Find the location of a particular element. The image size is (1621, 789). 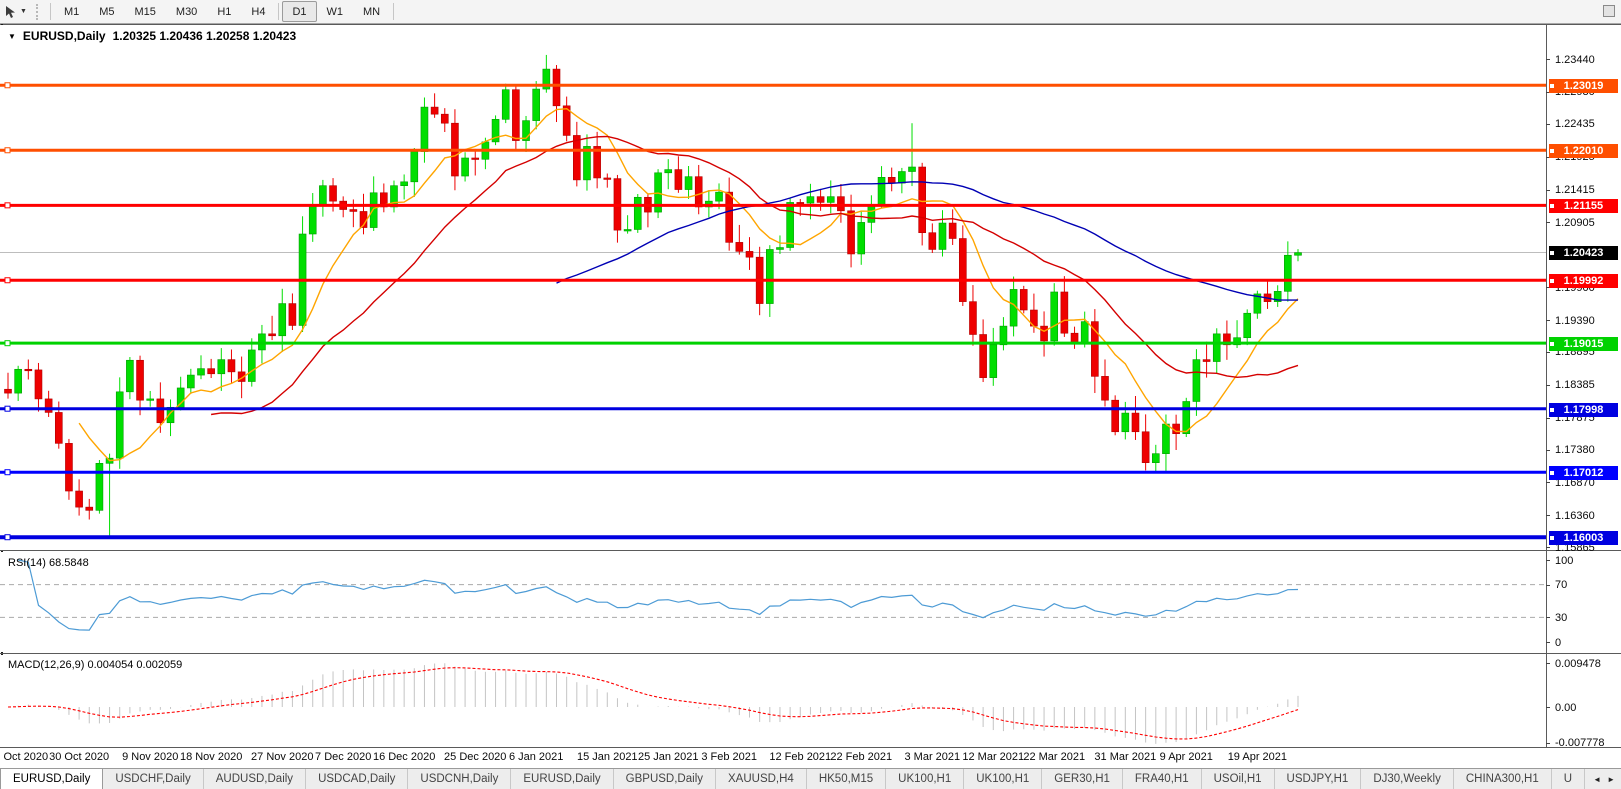

timeframe-button-m30: M30 is located at coordinates (186, 11).